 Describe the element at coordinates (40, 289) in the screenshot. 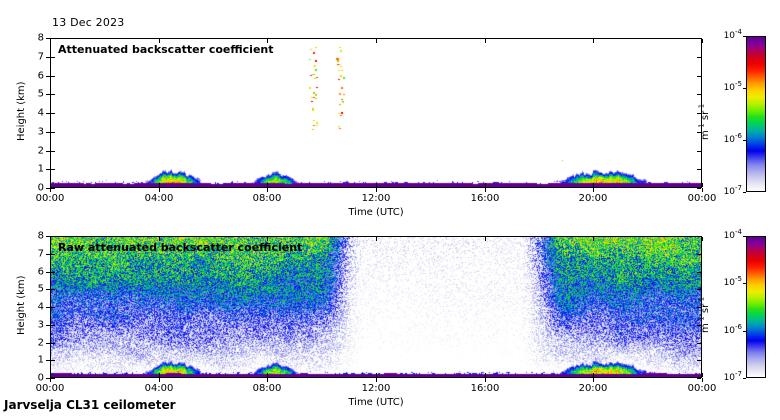

I see `y-tick-label: 5` at that location.